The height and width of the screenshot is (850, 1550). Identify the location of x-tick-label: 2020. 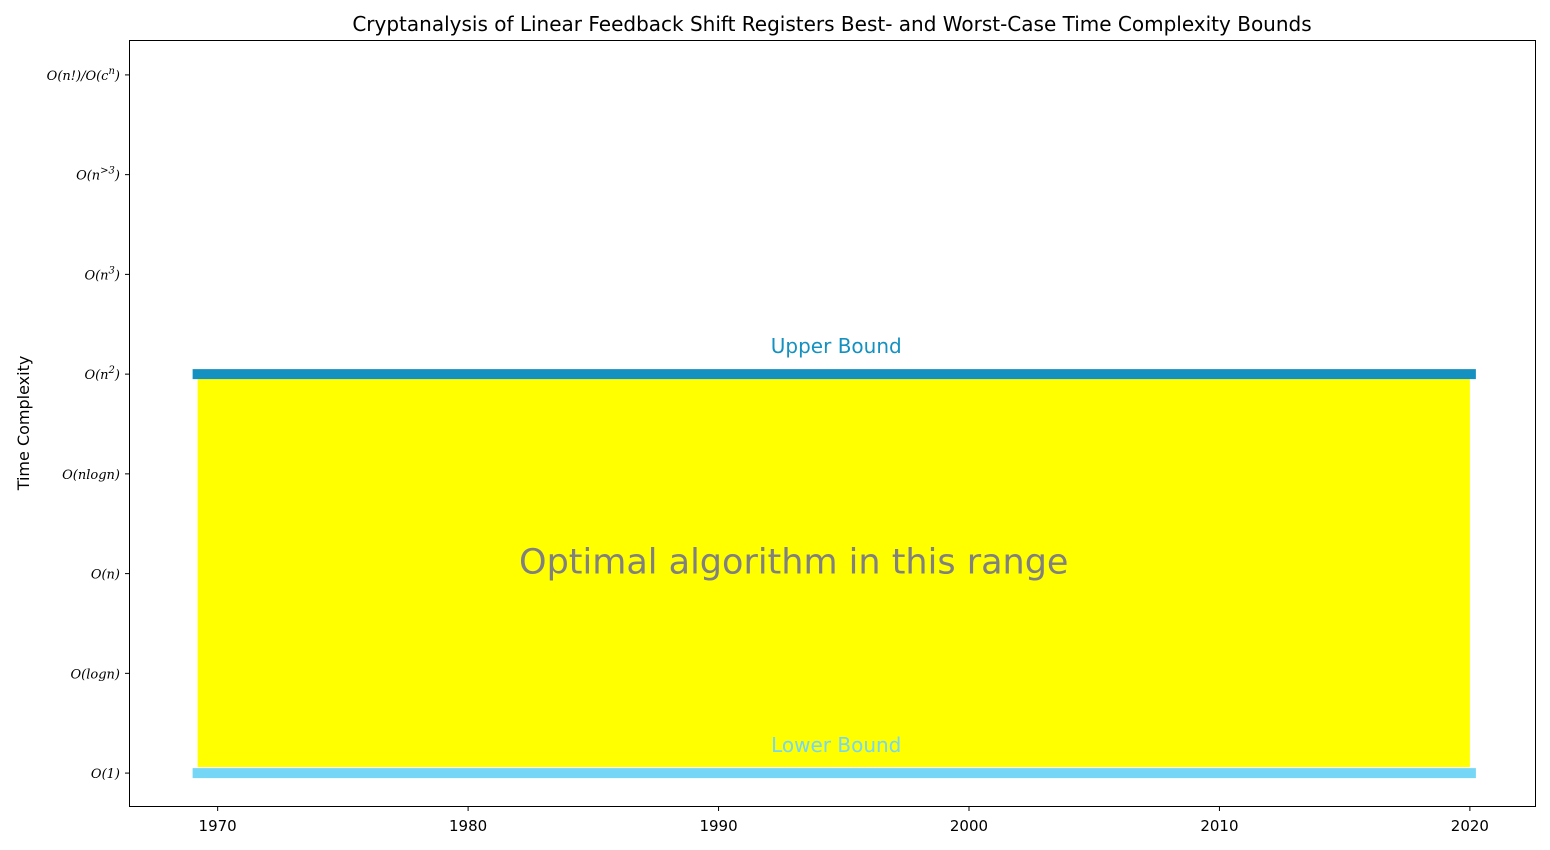
(1470, 826).